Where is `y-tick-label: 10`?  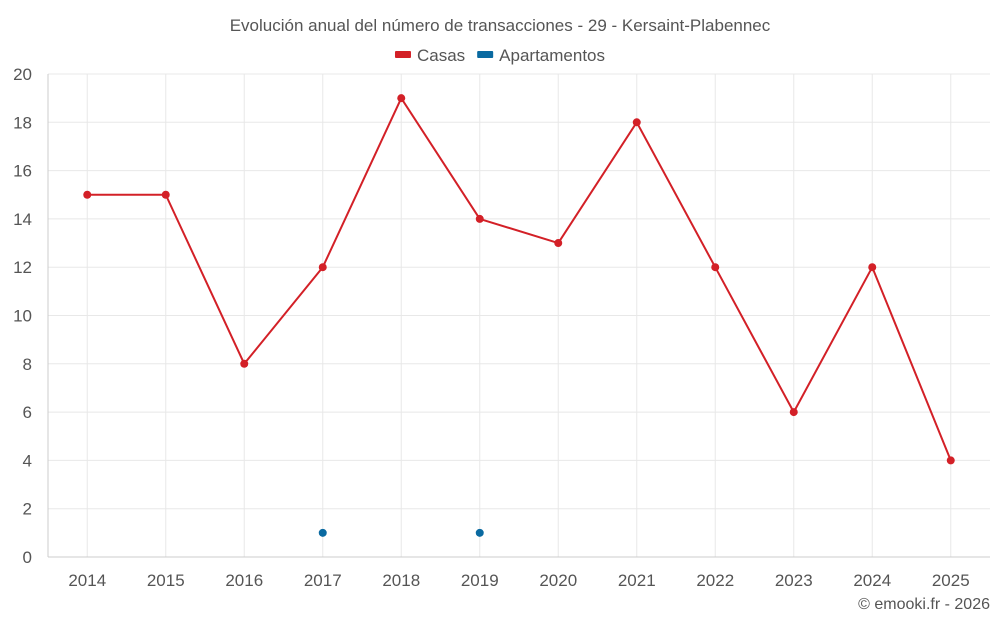 y-tick-label: 10 is located at coordinates (22, 316).